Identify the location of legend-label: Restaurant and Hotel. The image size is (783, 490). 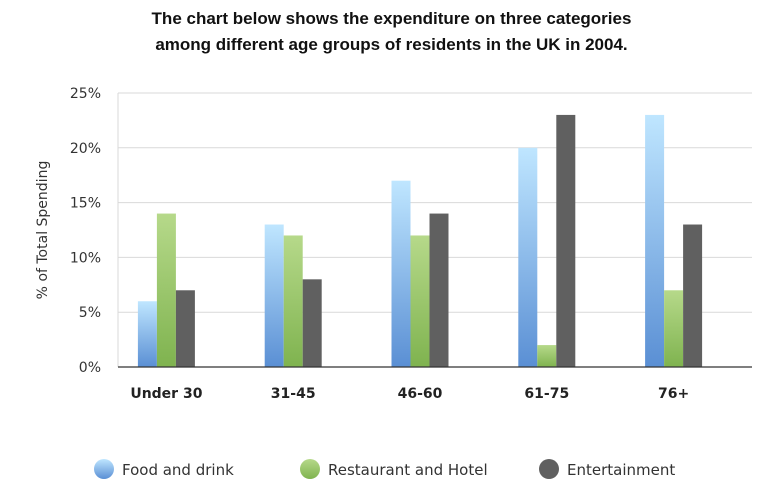
(408, 470).